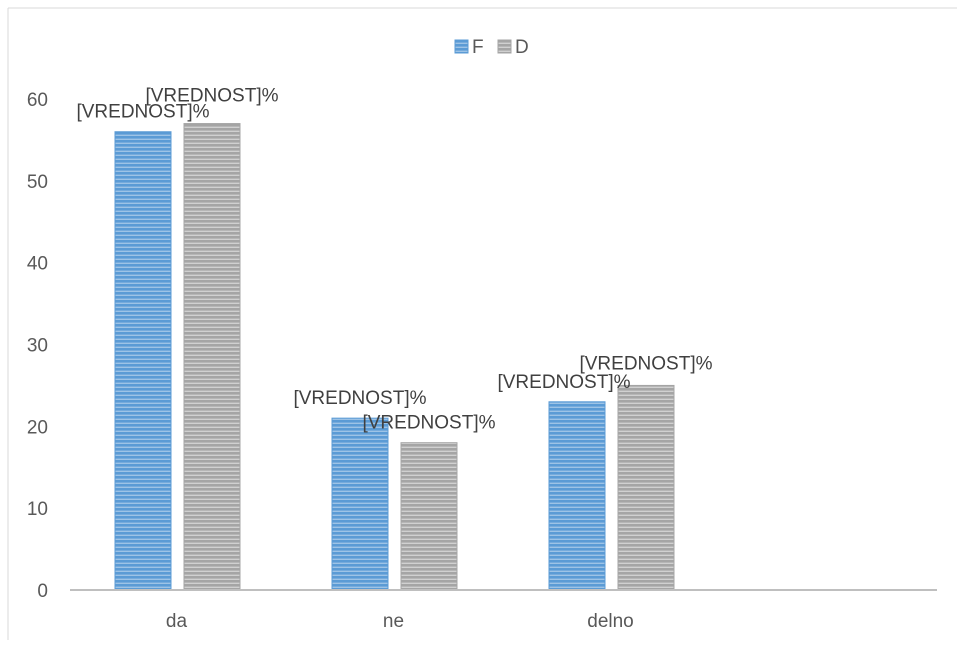 The image size is (957, 651). Describe the element at coordinates (177, 621) in the screenshot. I see `x-tick-label: da` at that location.